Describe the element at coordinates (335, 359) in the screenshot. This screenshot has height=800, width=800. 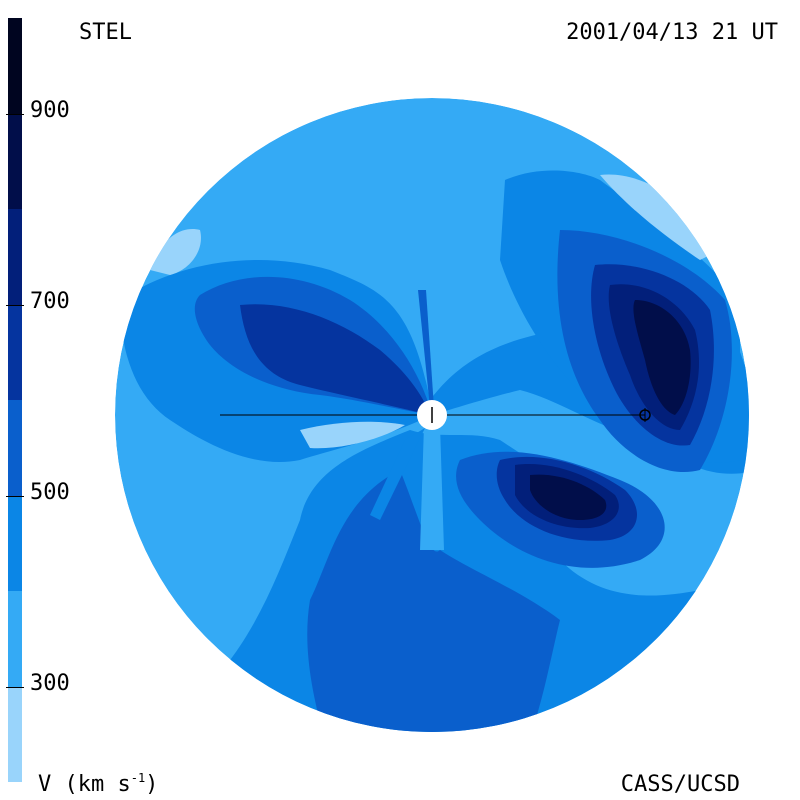
I see `contour-600-700-northwest` at that location.